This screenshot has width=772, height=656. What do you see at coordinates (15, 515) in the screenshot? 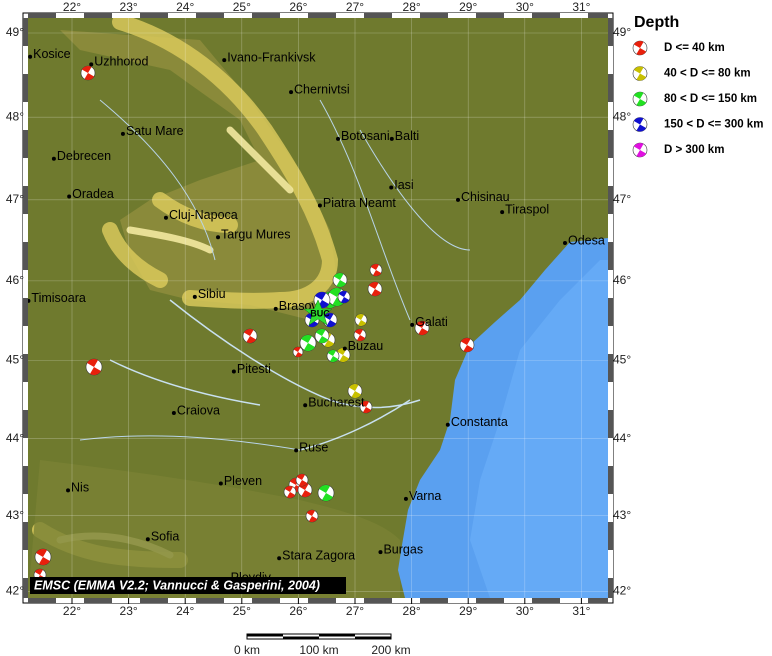
I see `y-tick-label: 43°` at bounding box center [15, 515].